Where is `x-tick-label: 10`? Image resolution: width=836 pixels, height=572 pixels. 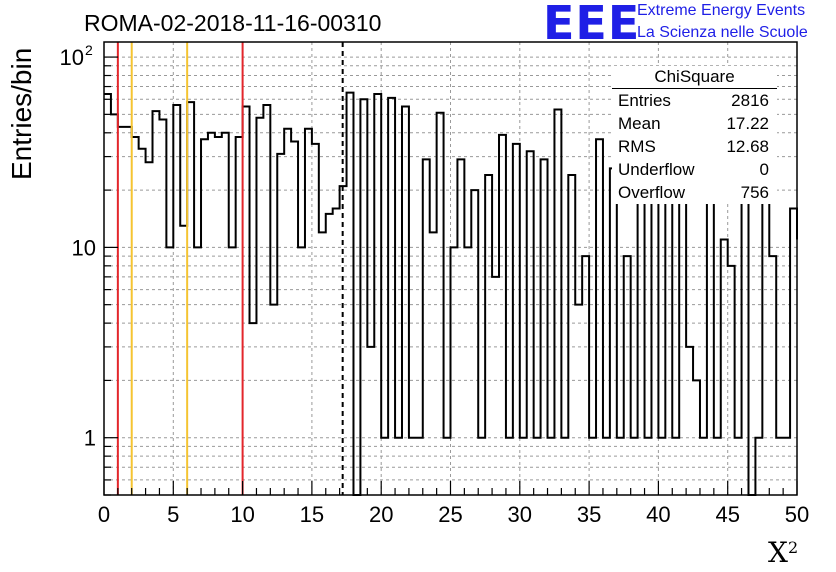
x-tick-label: 10 is located at coordinates (242, 514).